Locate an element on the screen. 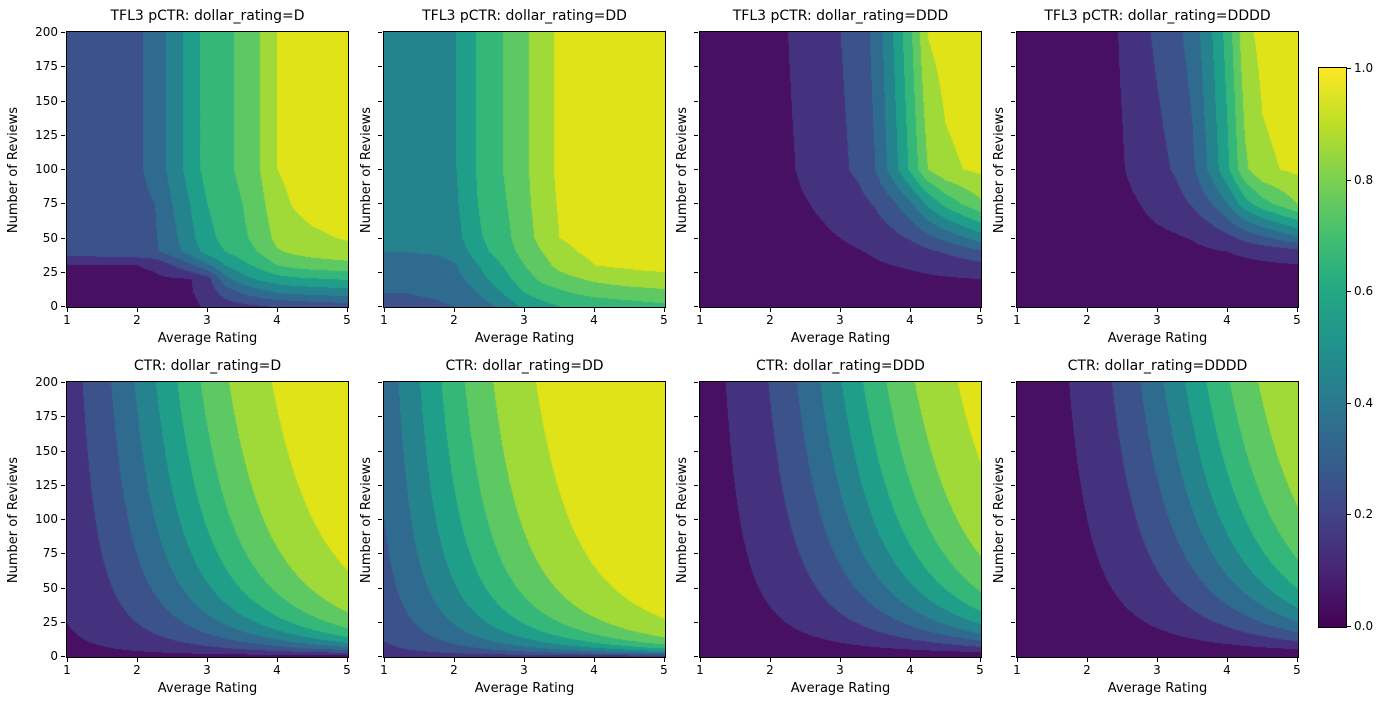 The width and height of the screenshot is (1386, 711). y-tick-label: 200 is located at coordinates (46, 32).